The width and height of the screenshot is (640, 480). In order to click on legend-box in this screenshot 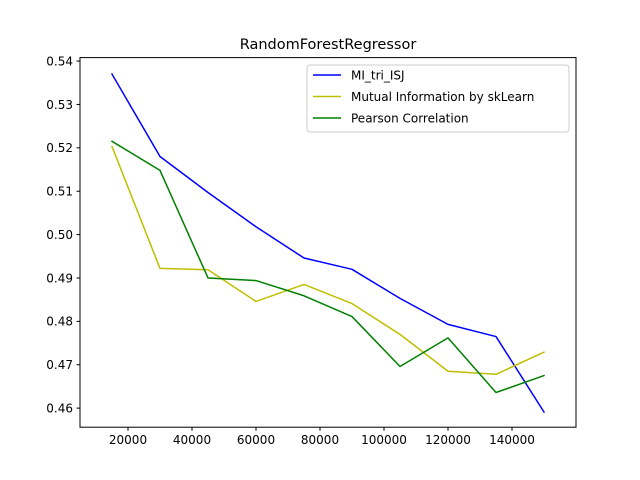, I will do `click(438, 98)`.